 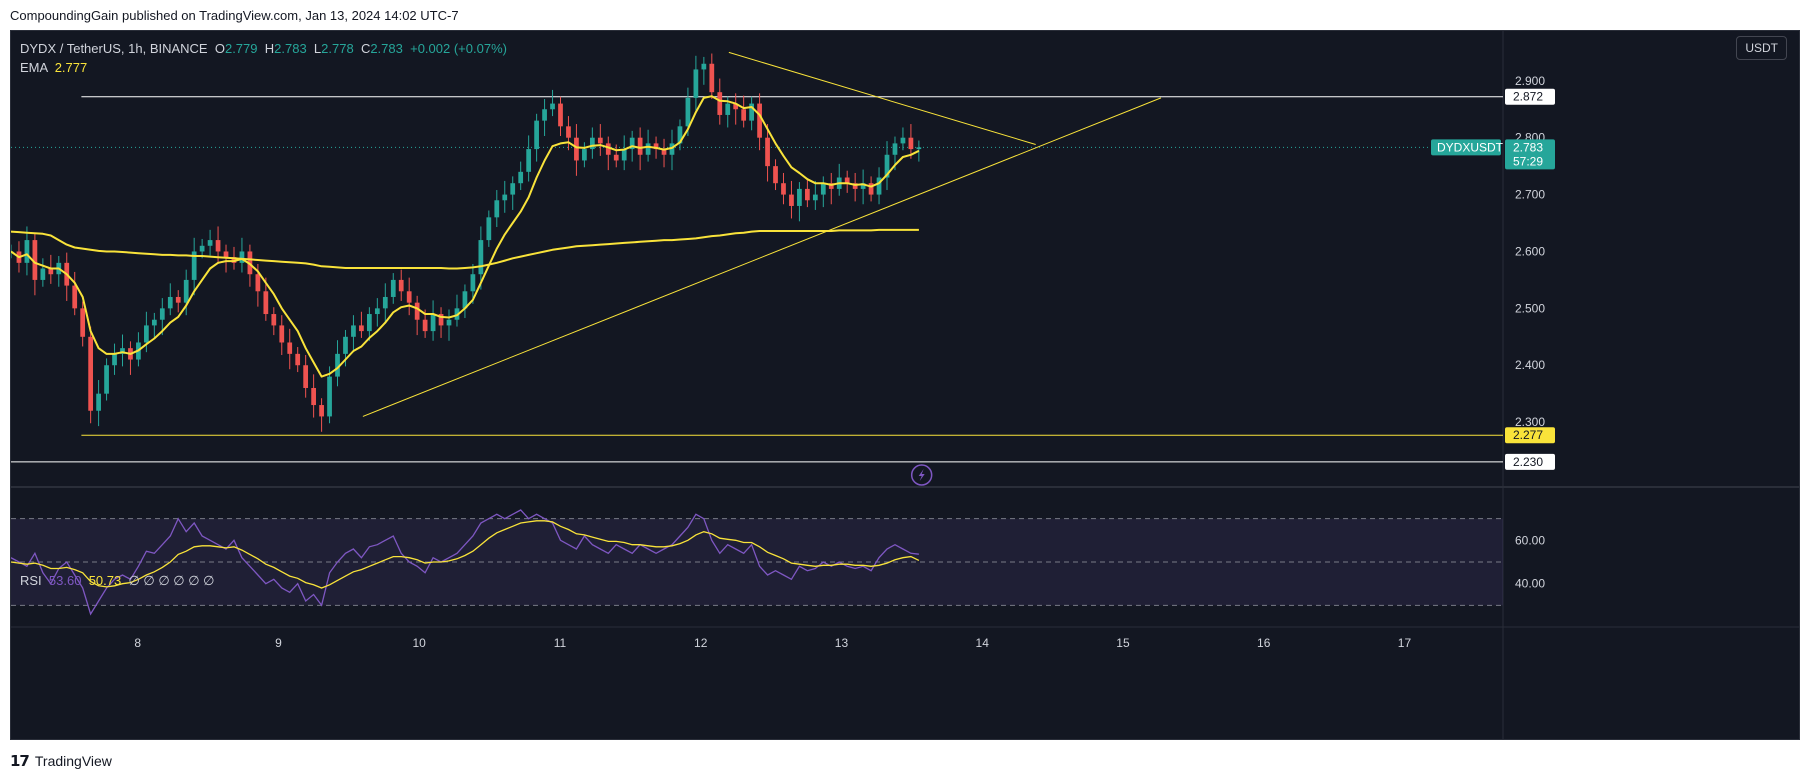 I want to click on rsi-line, so click(x=465, y=562).